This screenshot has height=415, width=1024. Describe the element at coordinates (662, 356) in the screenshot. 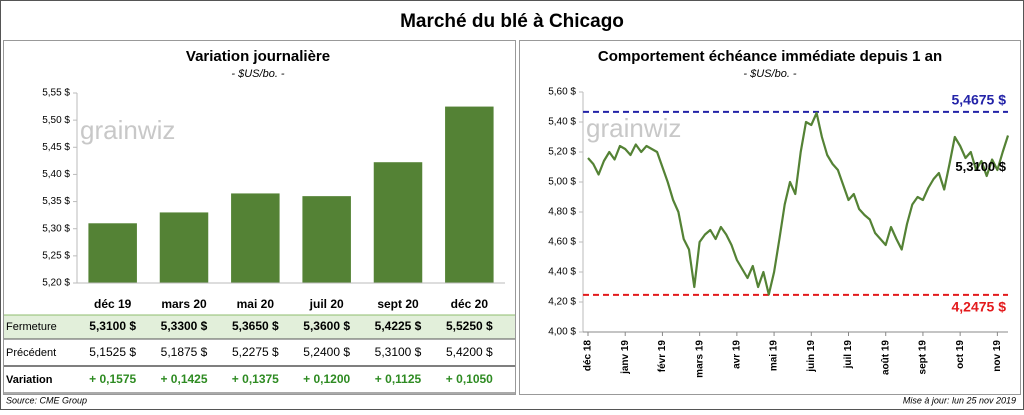

I see `x-tick-label: févr 19` at that location.